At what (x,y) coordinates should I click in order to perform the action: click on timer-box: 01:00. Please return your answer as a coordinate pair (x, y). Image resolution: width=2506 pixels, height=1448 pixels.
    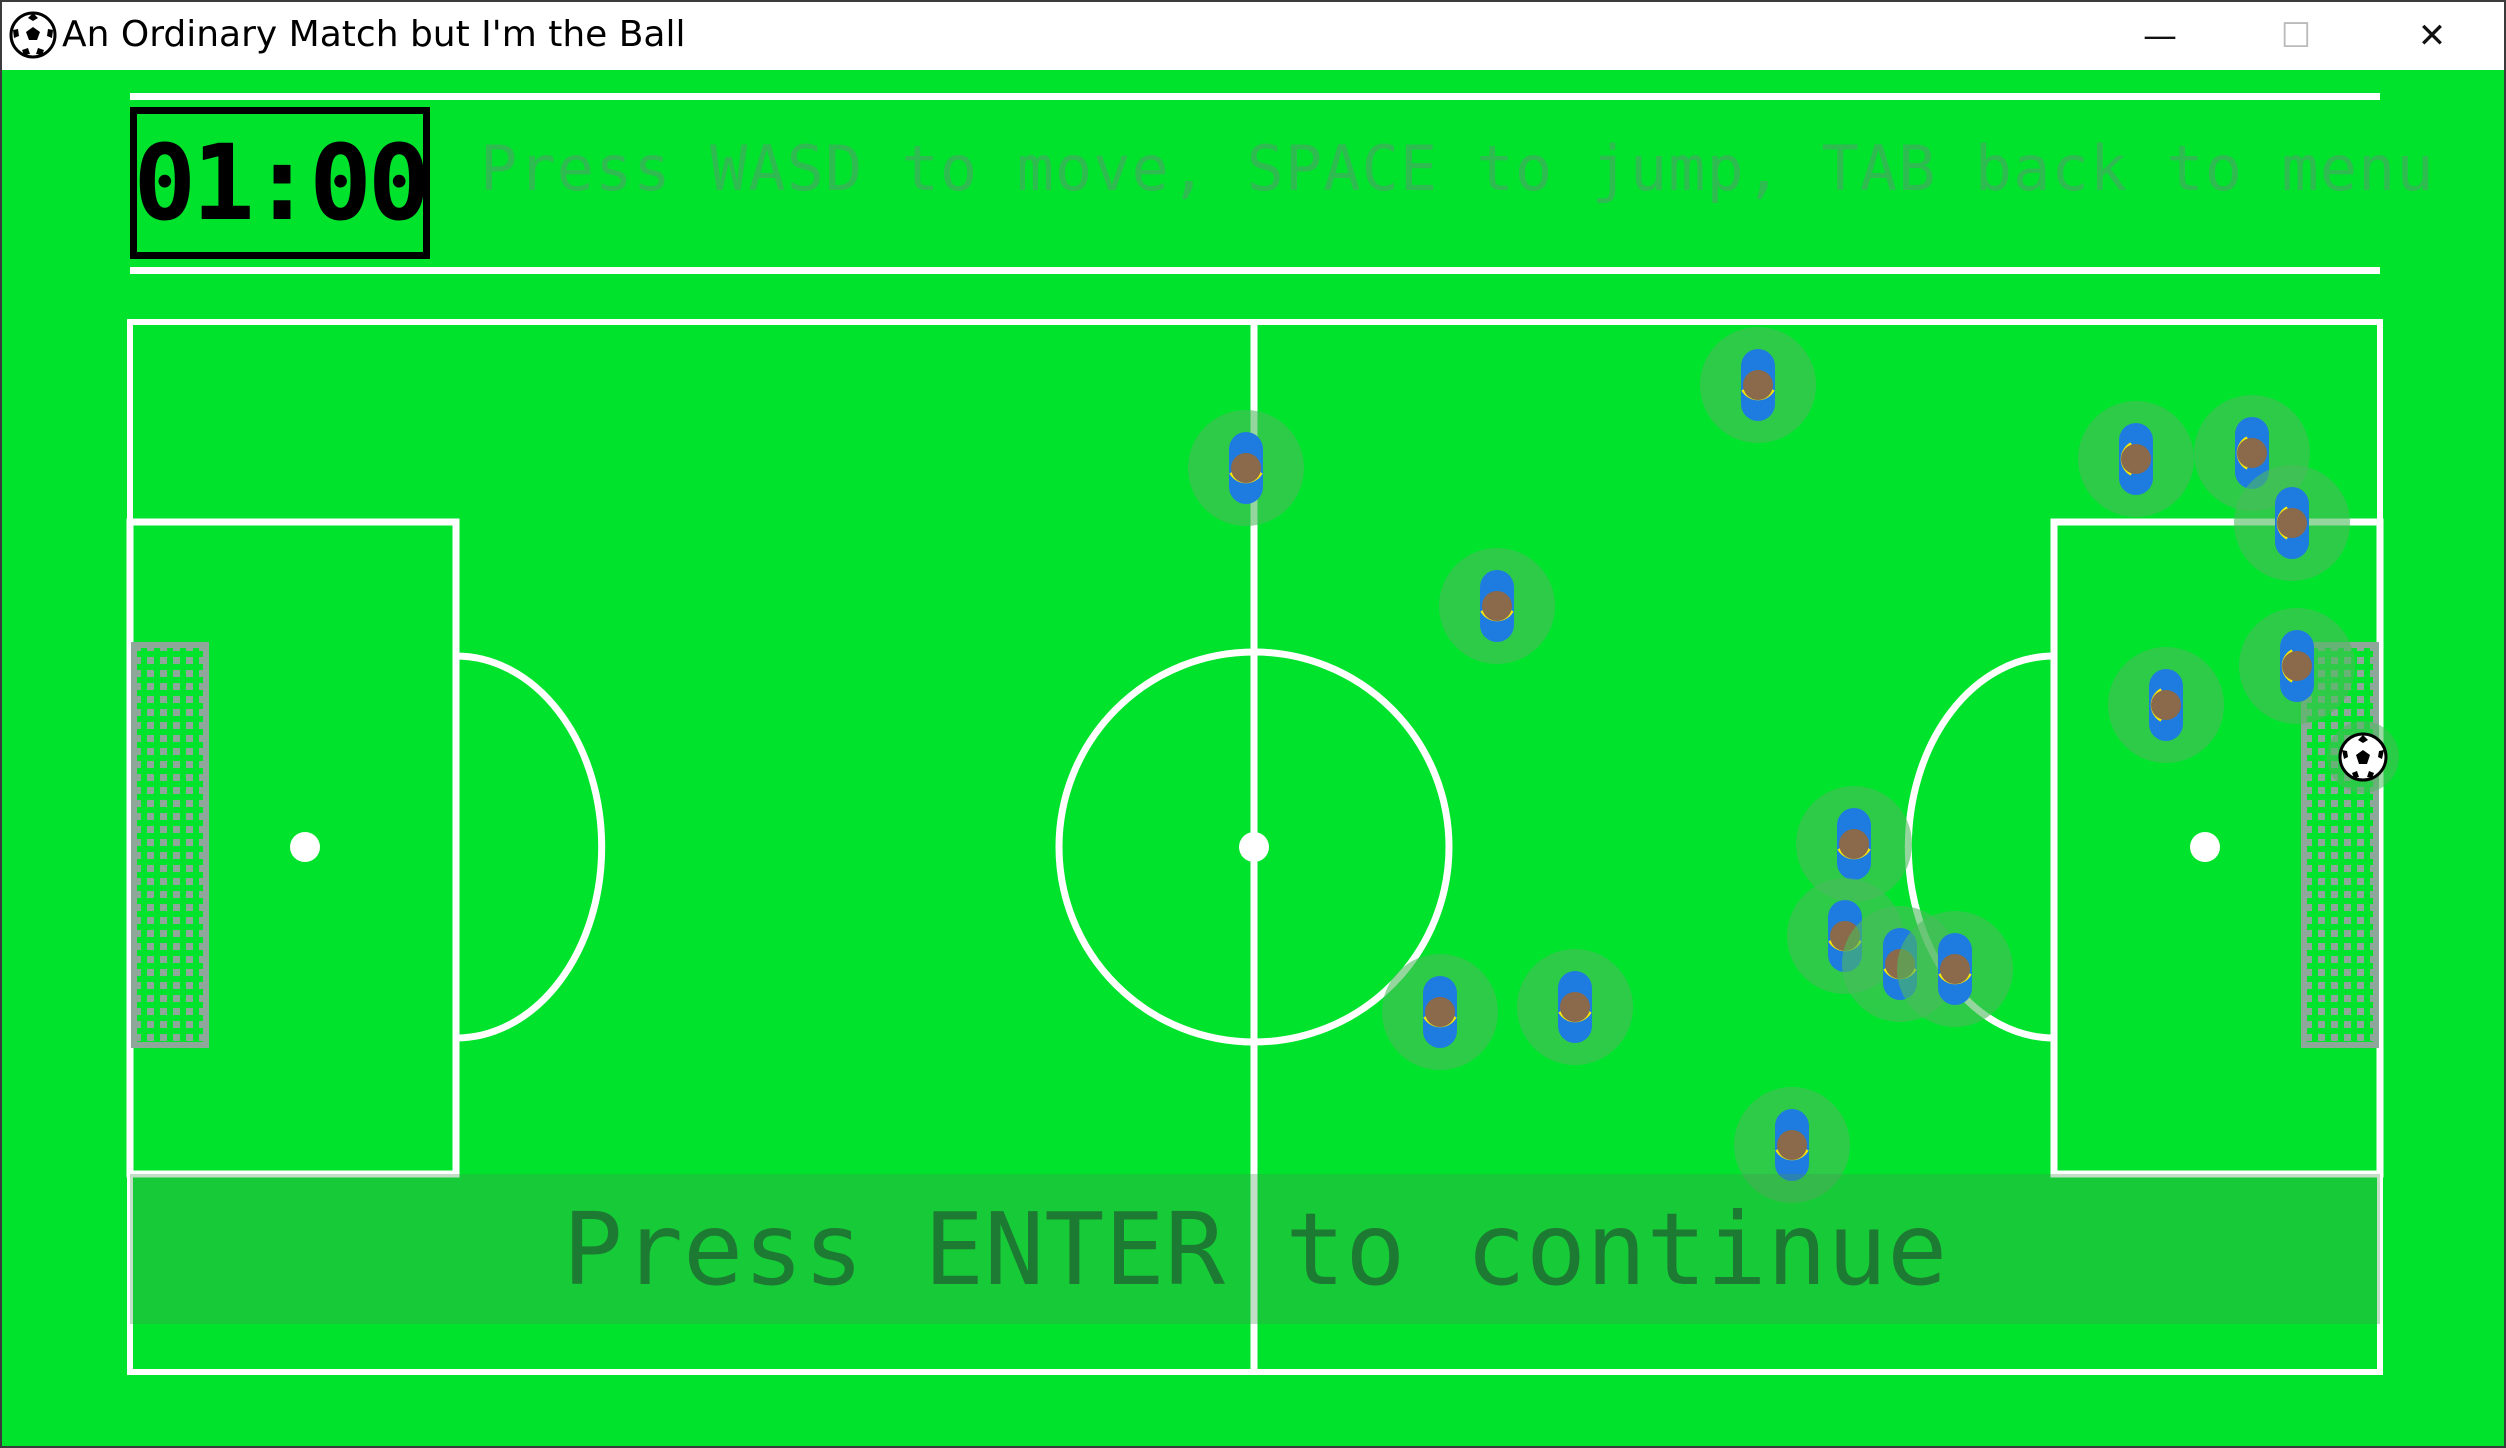
    Looking at the image, I should click on (280, 183).